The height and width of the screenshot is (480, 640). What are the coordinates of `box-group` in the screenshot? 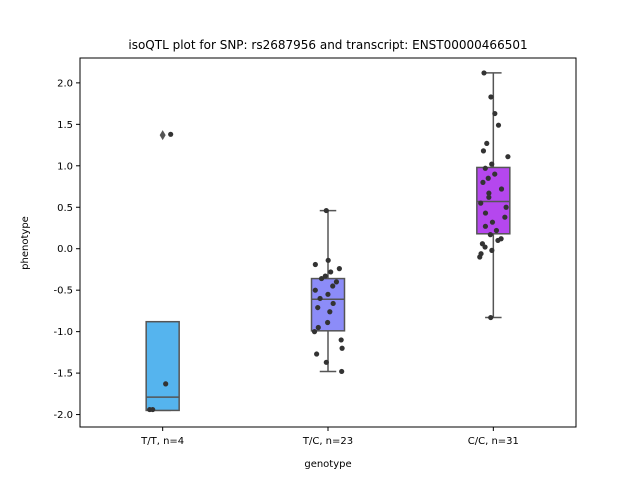 It's located at (162, 271).